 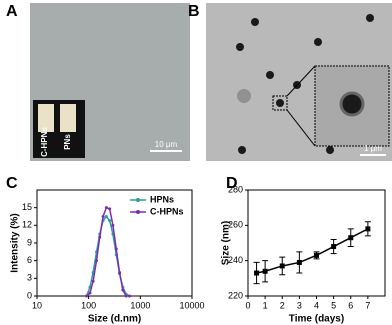 I want to click on x-tick-label: 7, so click(x=367, y=305).